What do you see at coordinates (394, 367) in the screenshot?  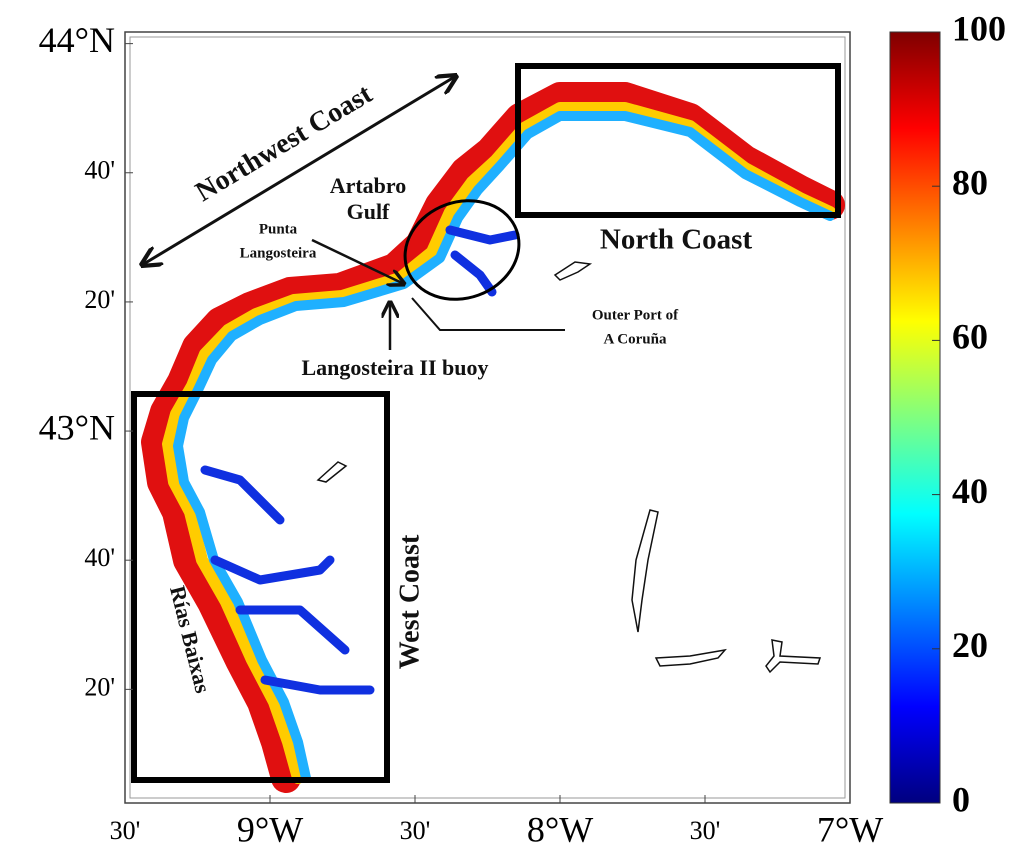 I see `annotation: Langosteira II buoy` at bounding box center [394, 367].